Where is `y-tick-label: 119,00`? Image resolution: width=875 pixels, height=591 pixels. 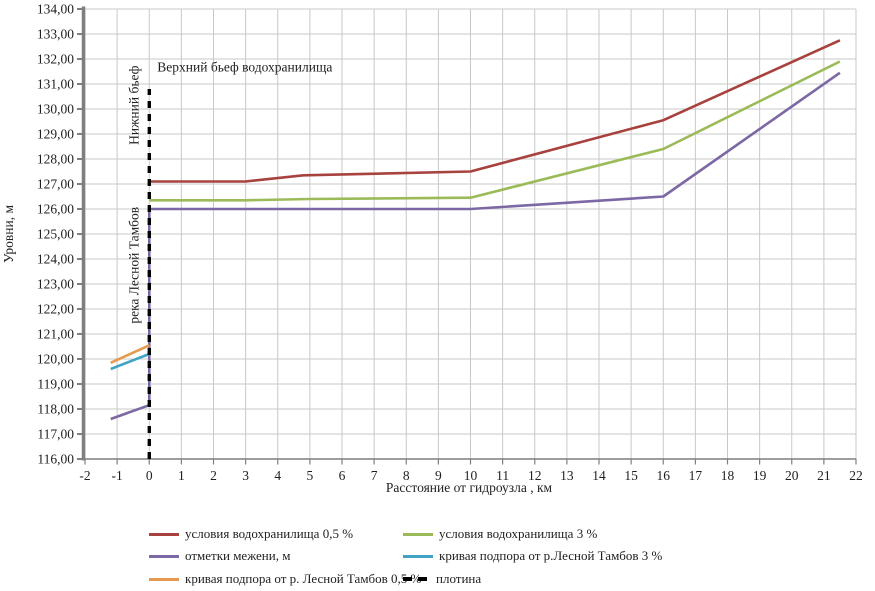
y-tick-label: 119,00 is located at coordinates (55, 384).